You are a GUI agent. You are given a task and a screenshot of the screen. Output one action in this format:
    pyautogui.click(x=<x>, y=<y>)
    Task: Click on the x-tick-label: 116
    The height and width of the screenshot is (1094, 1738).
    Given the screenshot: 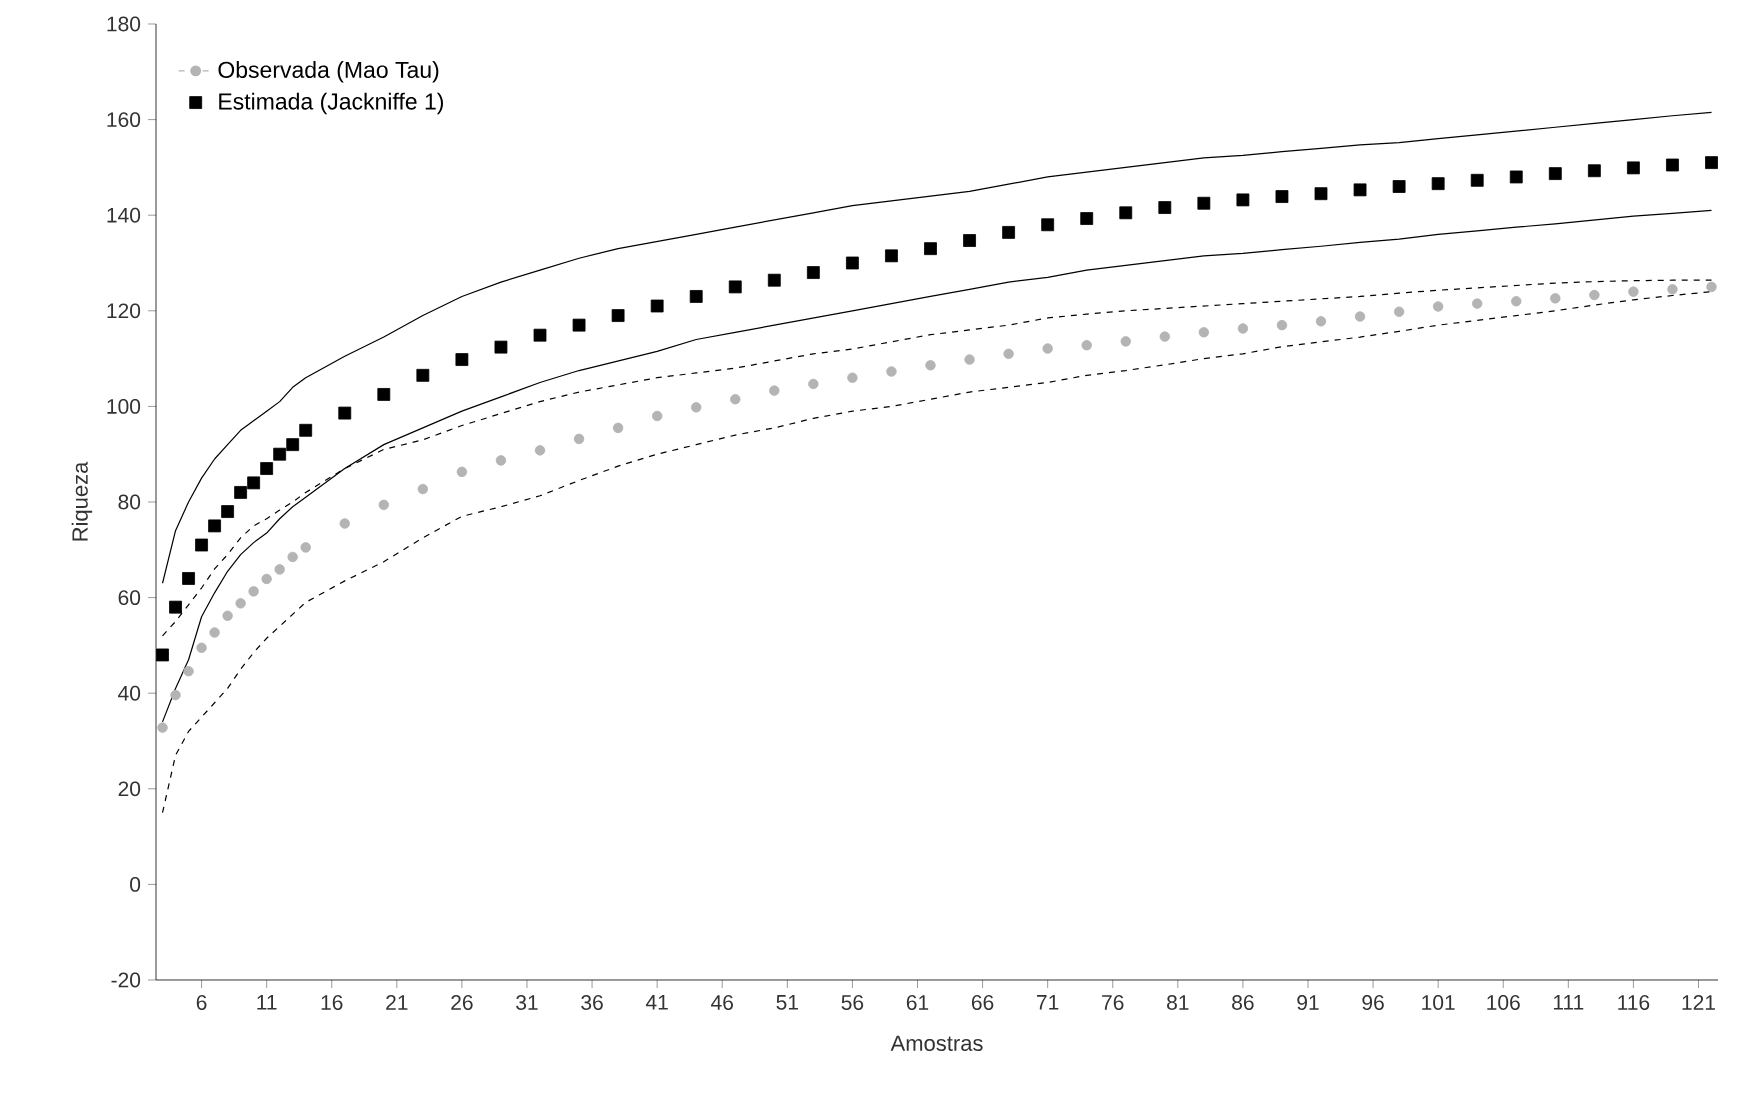 What is the action you would take?
    pyautogui.click(x=1634, y=1002)
    